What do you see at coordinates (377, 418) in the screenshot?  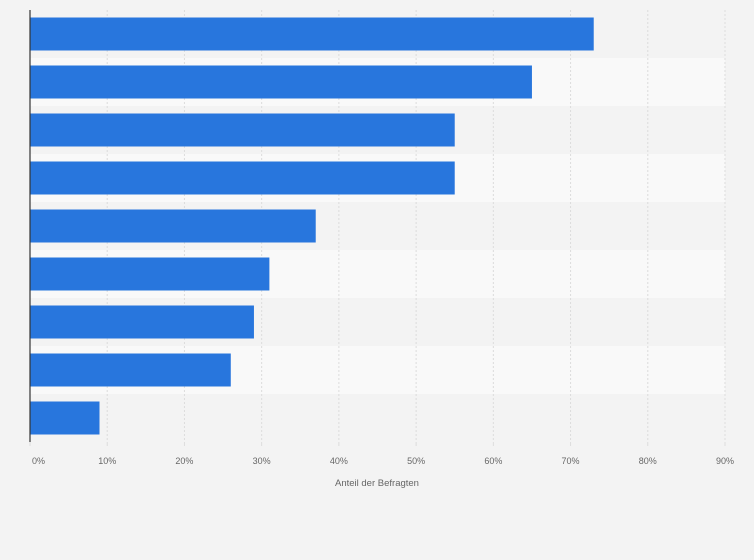 I see `row-band` at bounding box center [377, 418].